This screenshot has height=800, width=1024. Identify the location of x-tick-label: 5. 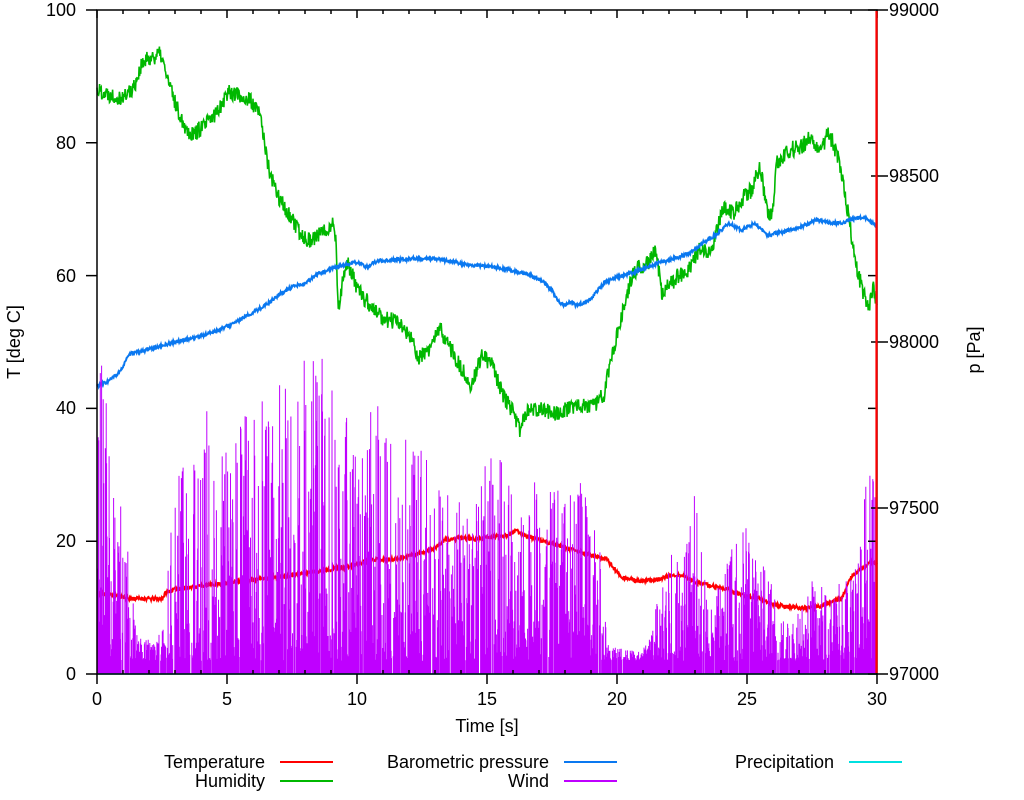
(226, 699).